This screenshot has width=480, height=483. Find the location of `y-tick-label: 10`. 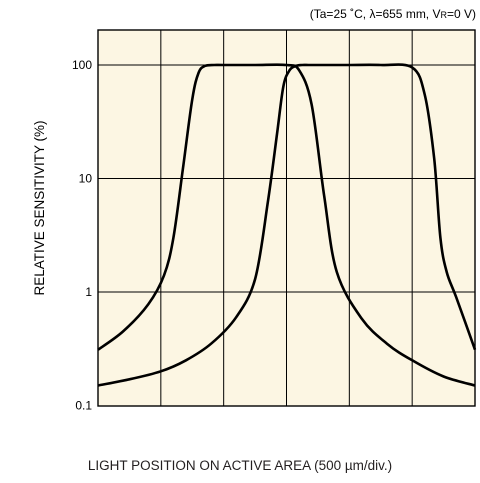

y-tick-label: 10 is located at coordinates (86, 179).